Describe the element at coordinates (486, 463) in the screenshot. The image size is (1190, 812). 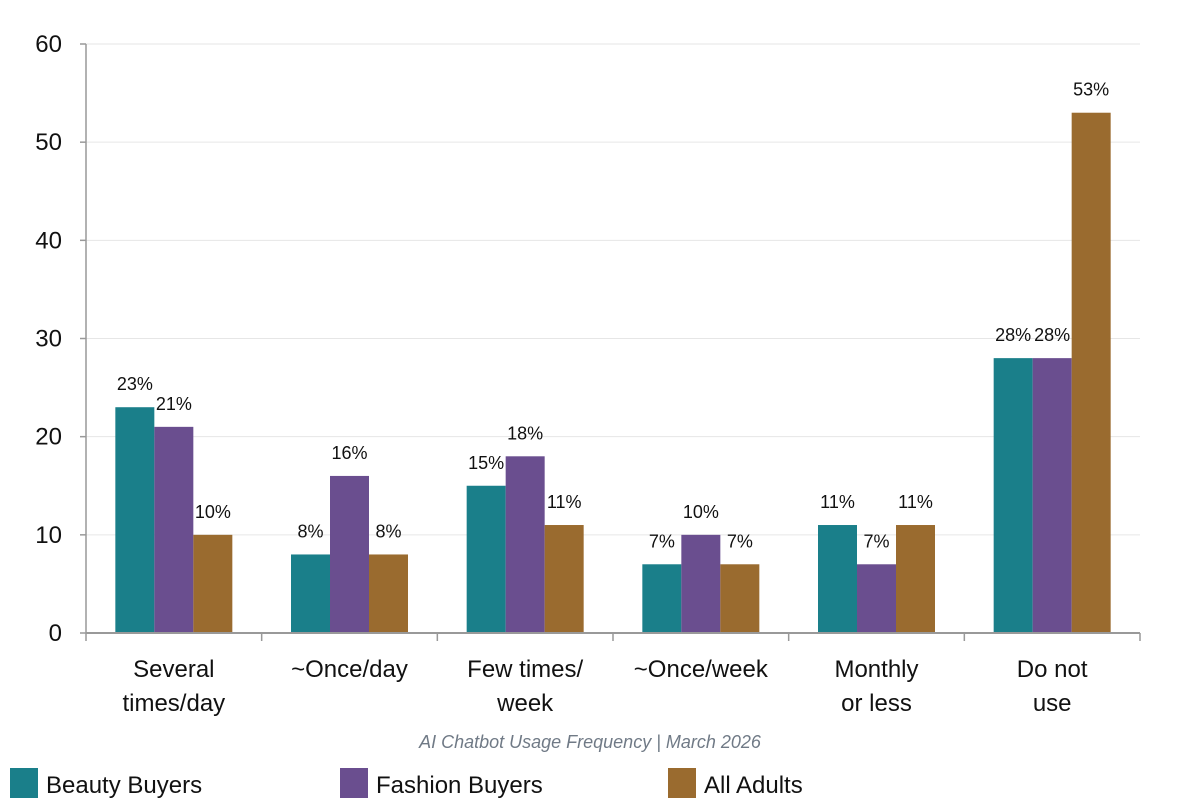
I see `data-label: 15%` at that location.